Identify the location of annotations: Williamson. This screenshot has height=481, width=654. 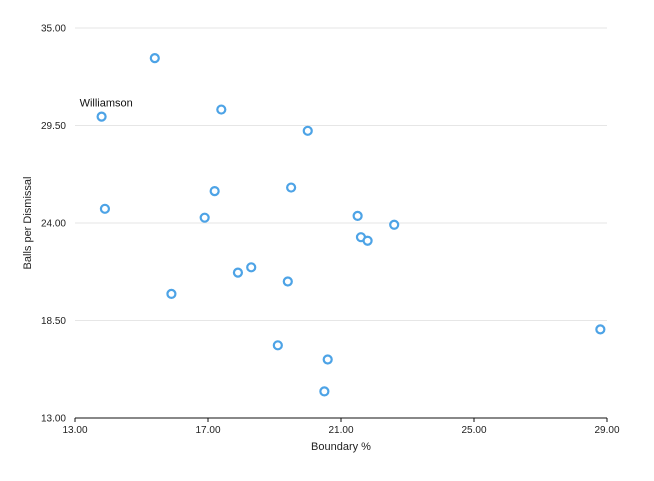
(106, 104).